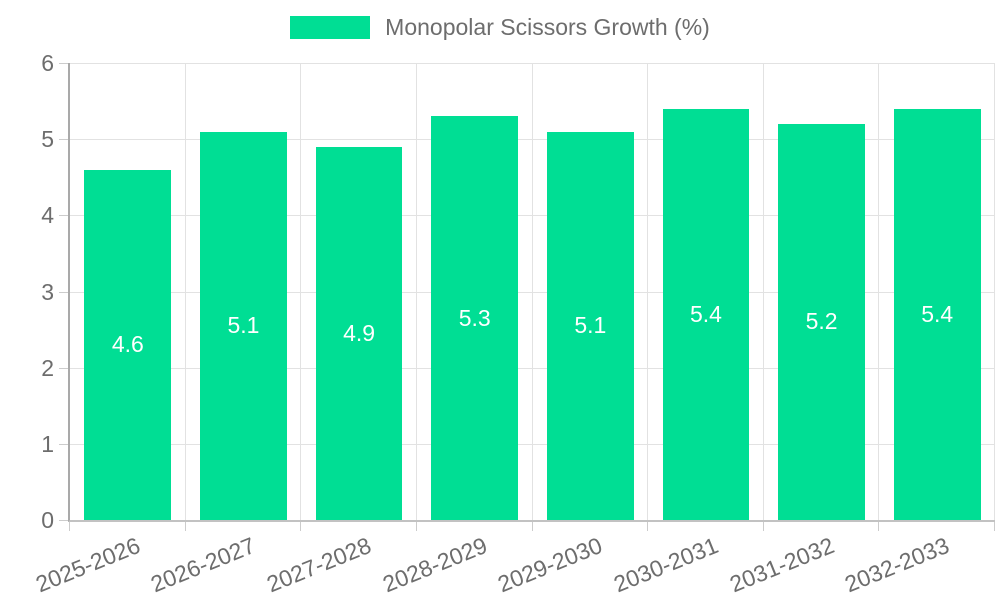 Image resolution: width=1000 pixels, height=600 pixels. What do you see at coordinates (47, 520) in the screenshot?
I see `y-axis-tick-label: 0` at bounding box center [47, 520].